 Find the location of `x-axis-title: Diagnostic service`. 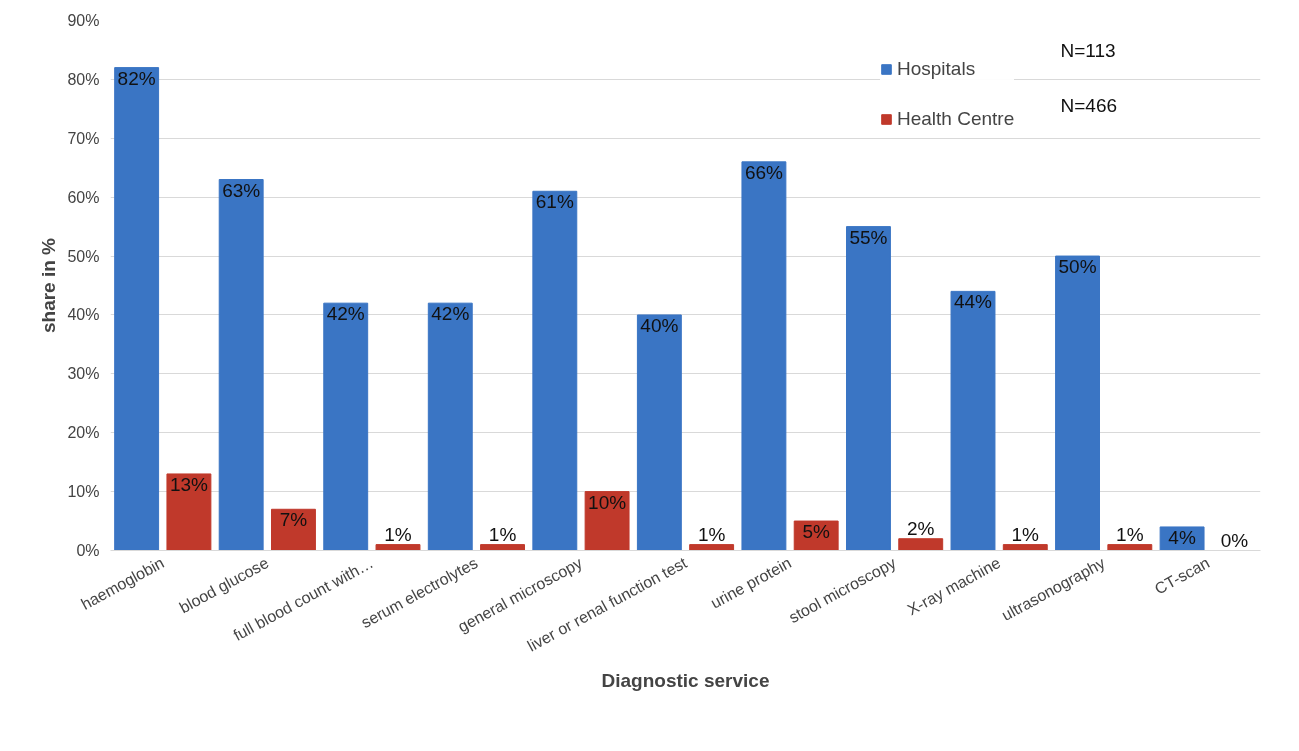

x-axis-title: Diagnostic service is located at coordinates (685, 681).